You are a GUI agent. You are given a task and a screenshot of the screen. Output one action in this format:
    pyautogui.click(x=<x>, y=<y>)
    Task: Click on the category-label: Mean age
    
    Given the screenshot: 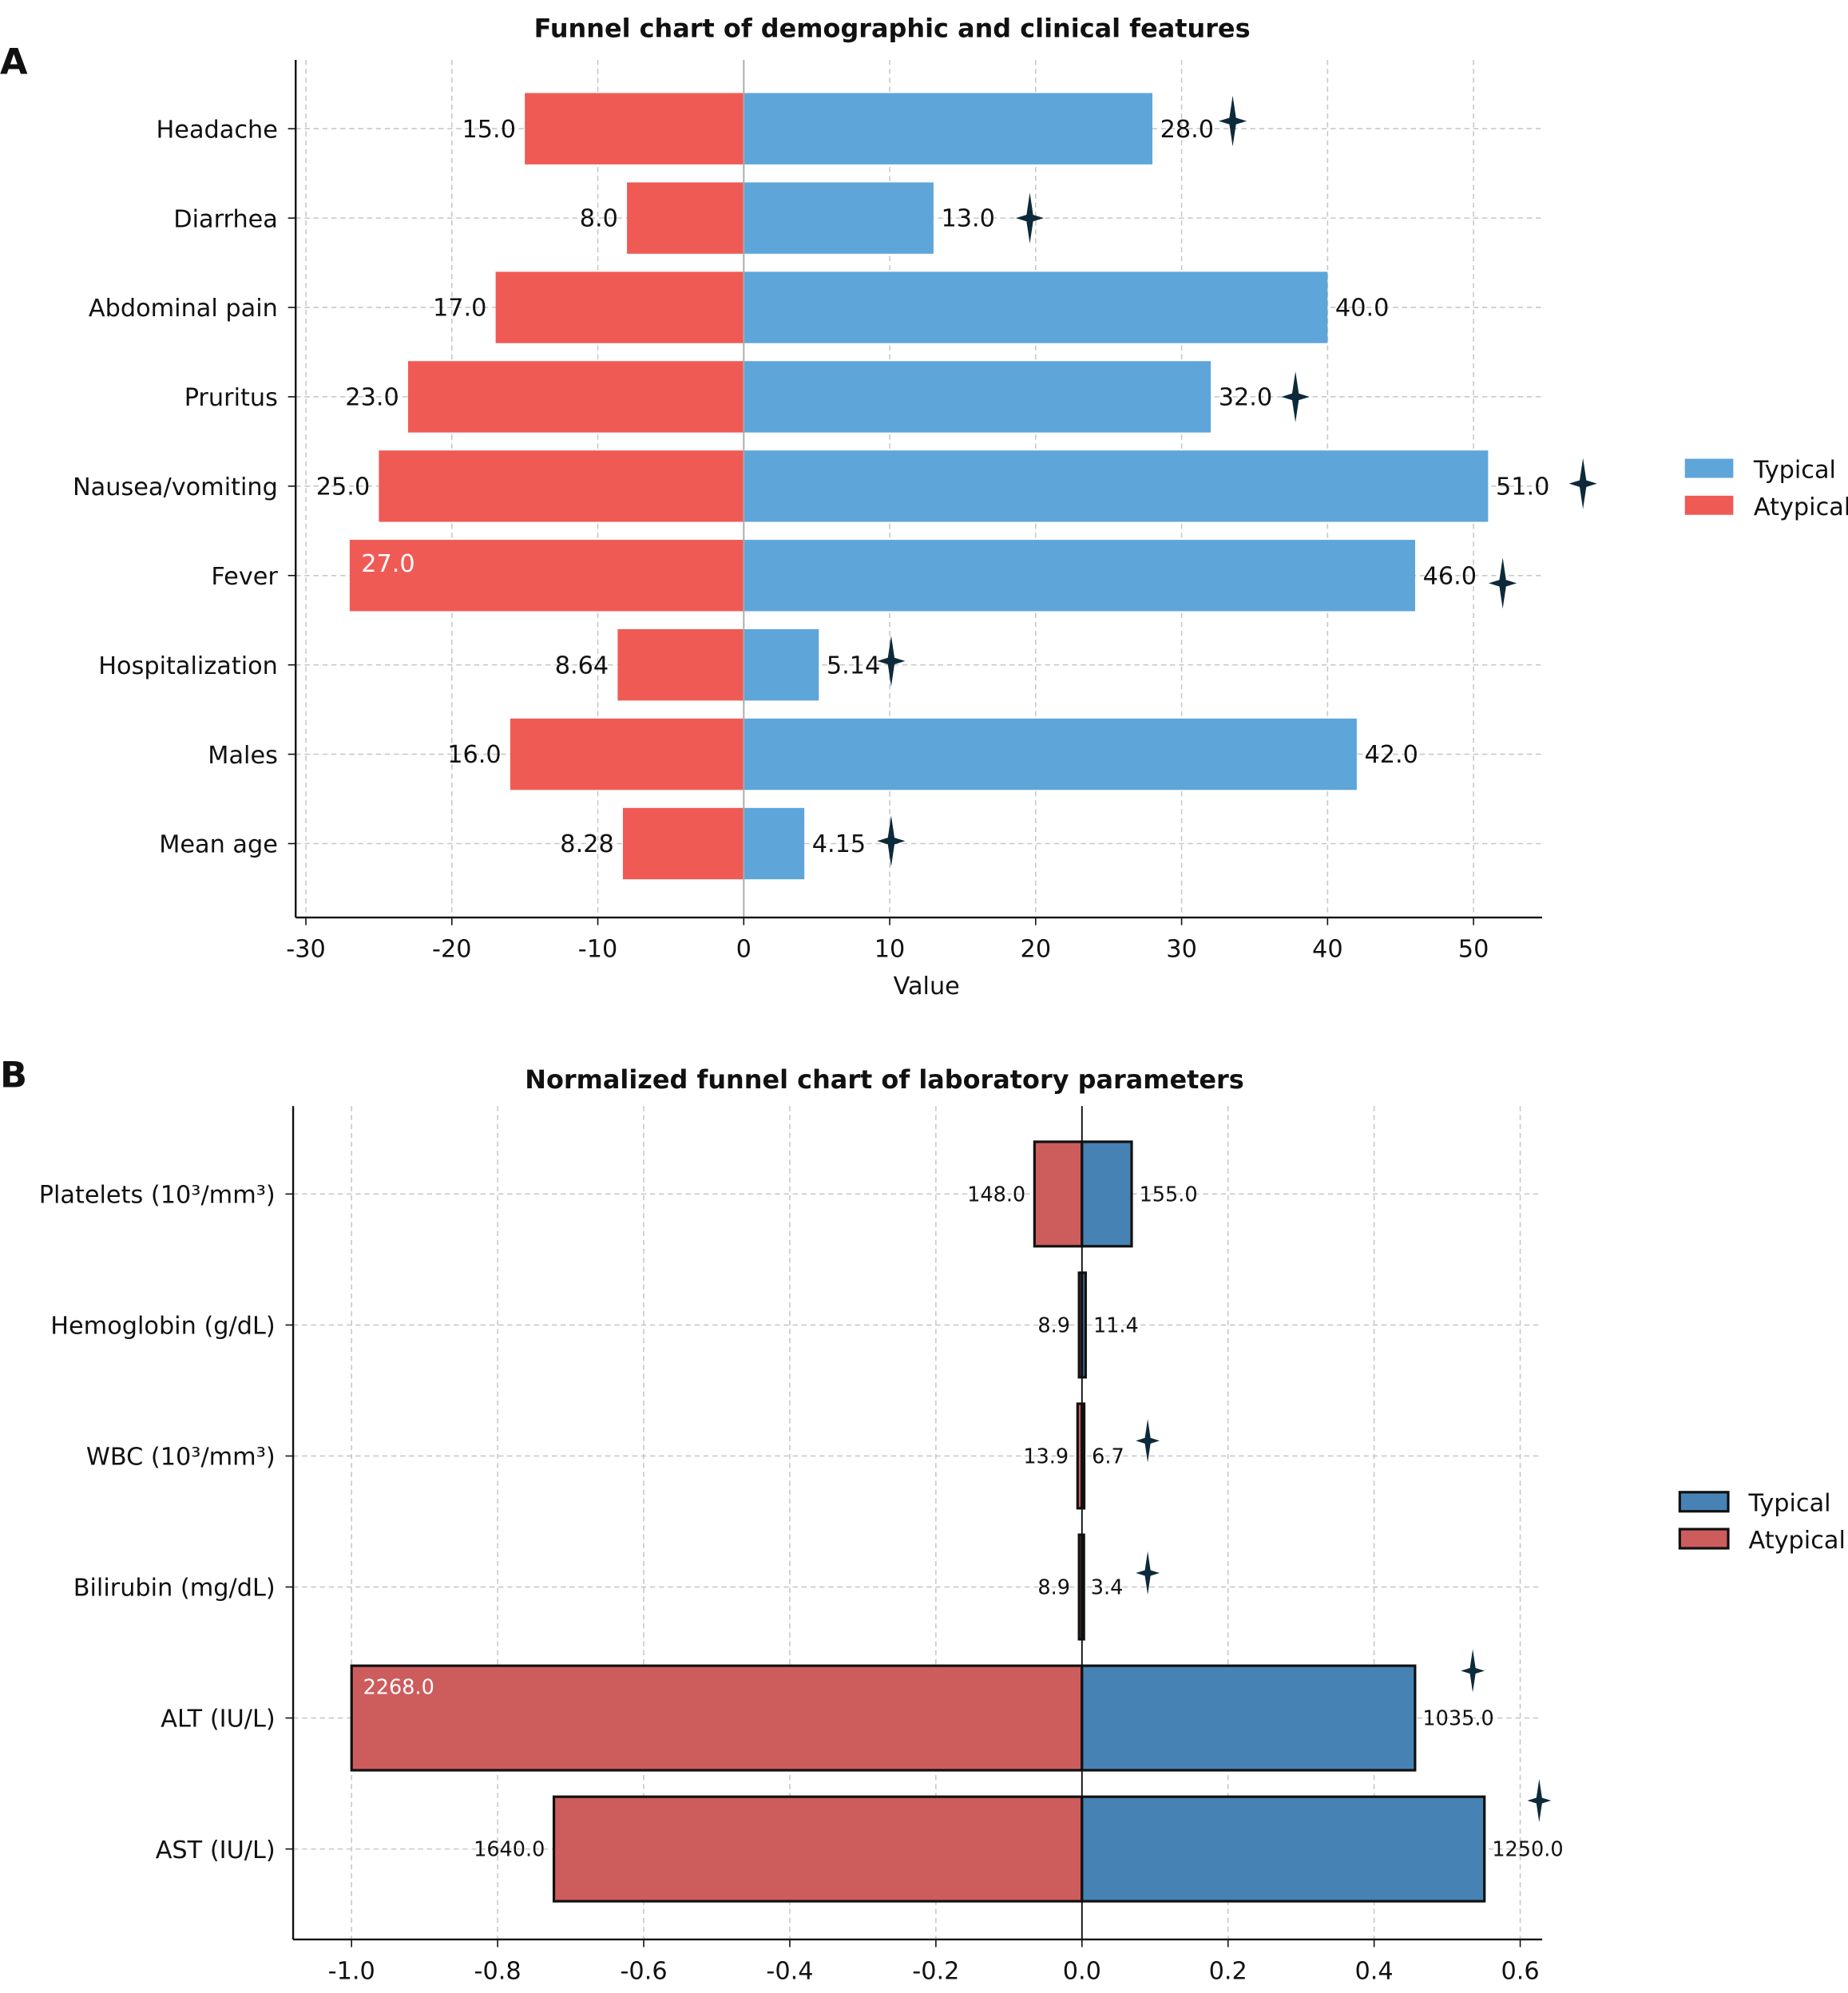 What is the action you would take?
    pyautogui.click(x=218, y=845)
    